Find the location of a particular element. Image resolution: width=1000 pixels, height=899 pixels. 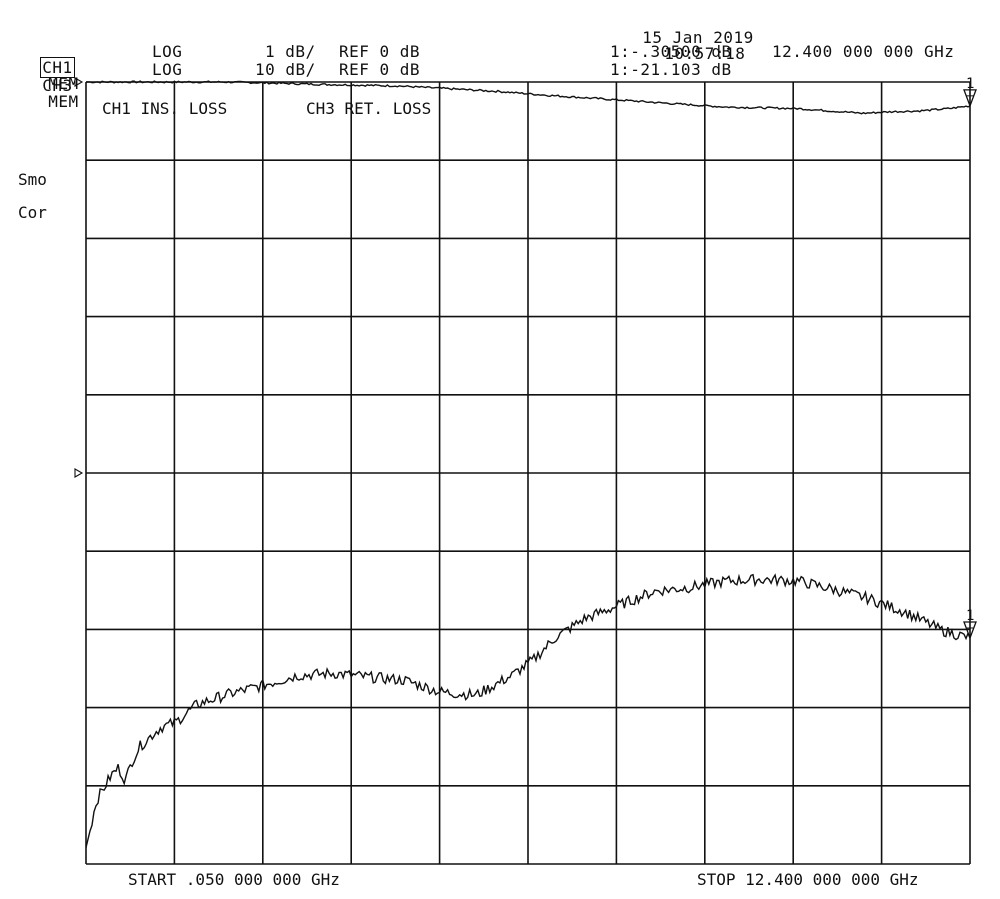

ch3-label: CH3 is located at coordinates (57, 85).